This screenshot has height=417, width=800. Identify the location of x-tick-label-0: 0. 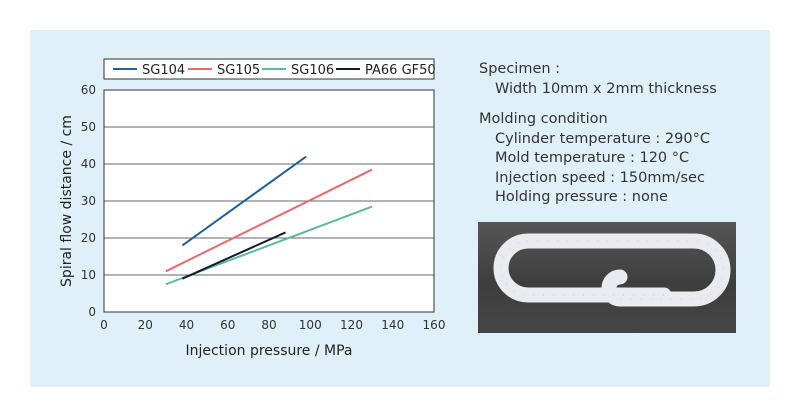
(104, 325).